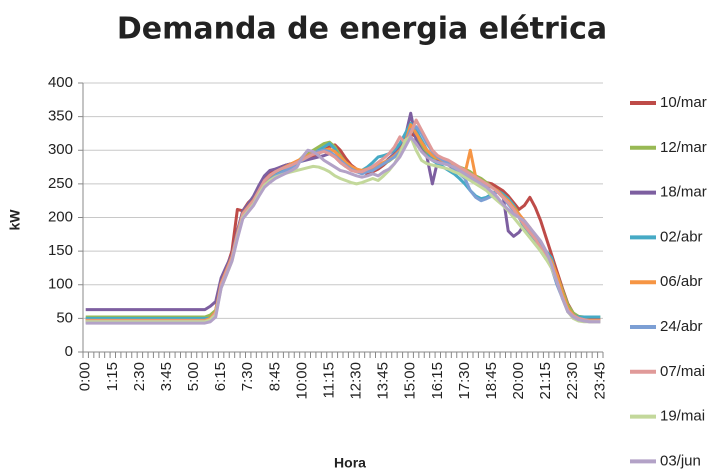 Image resolution: width=726 pixels, height=474 pixels. What do you see at coordinates (545, 381) in the screenshot?
I see `x-tick-label: 21:15` at bounding box center [545, 381].